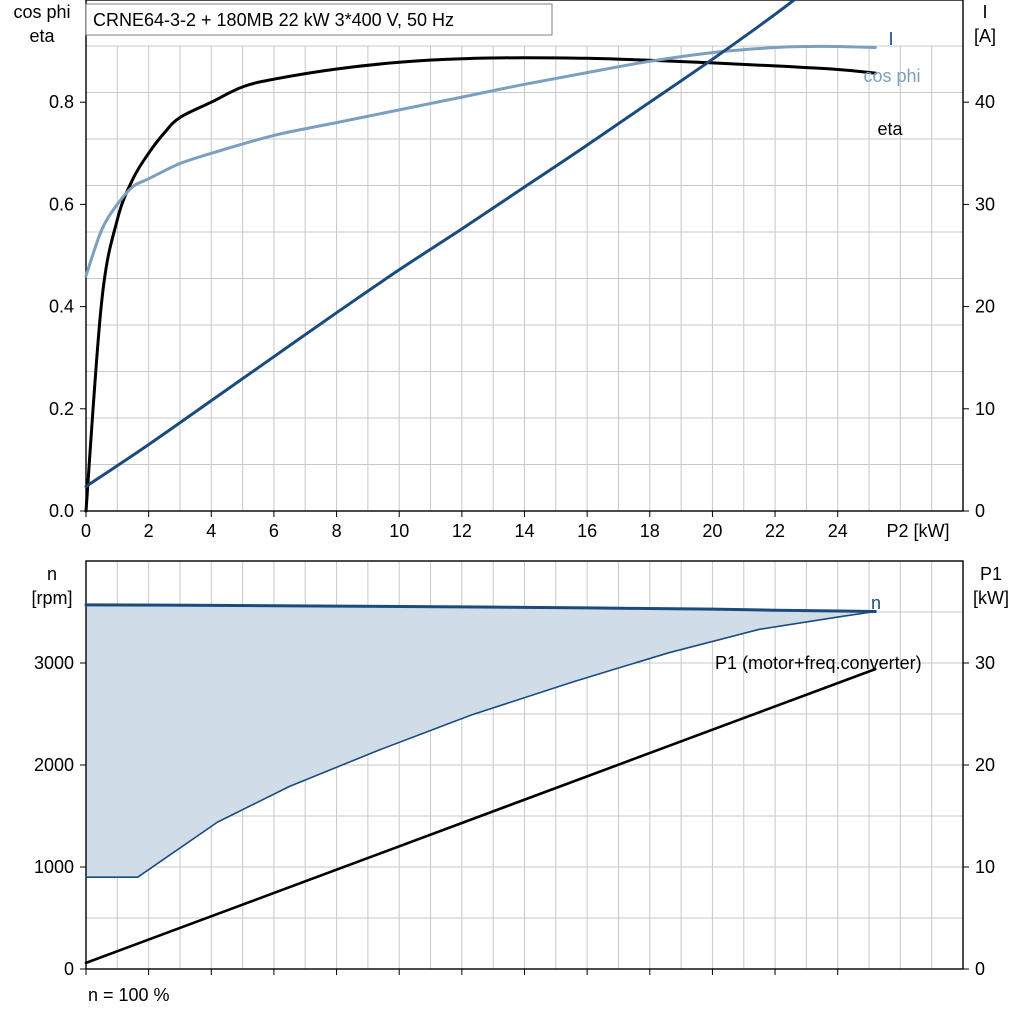  Describe the element at coordinates (54, 663) in the screenshot. I see `bottom-left-tick-label: 3000` at that location.